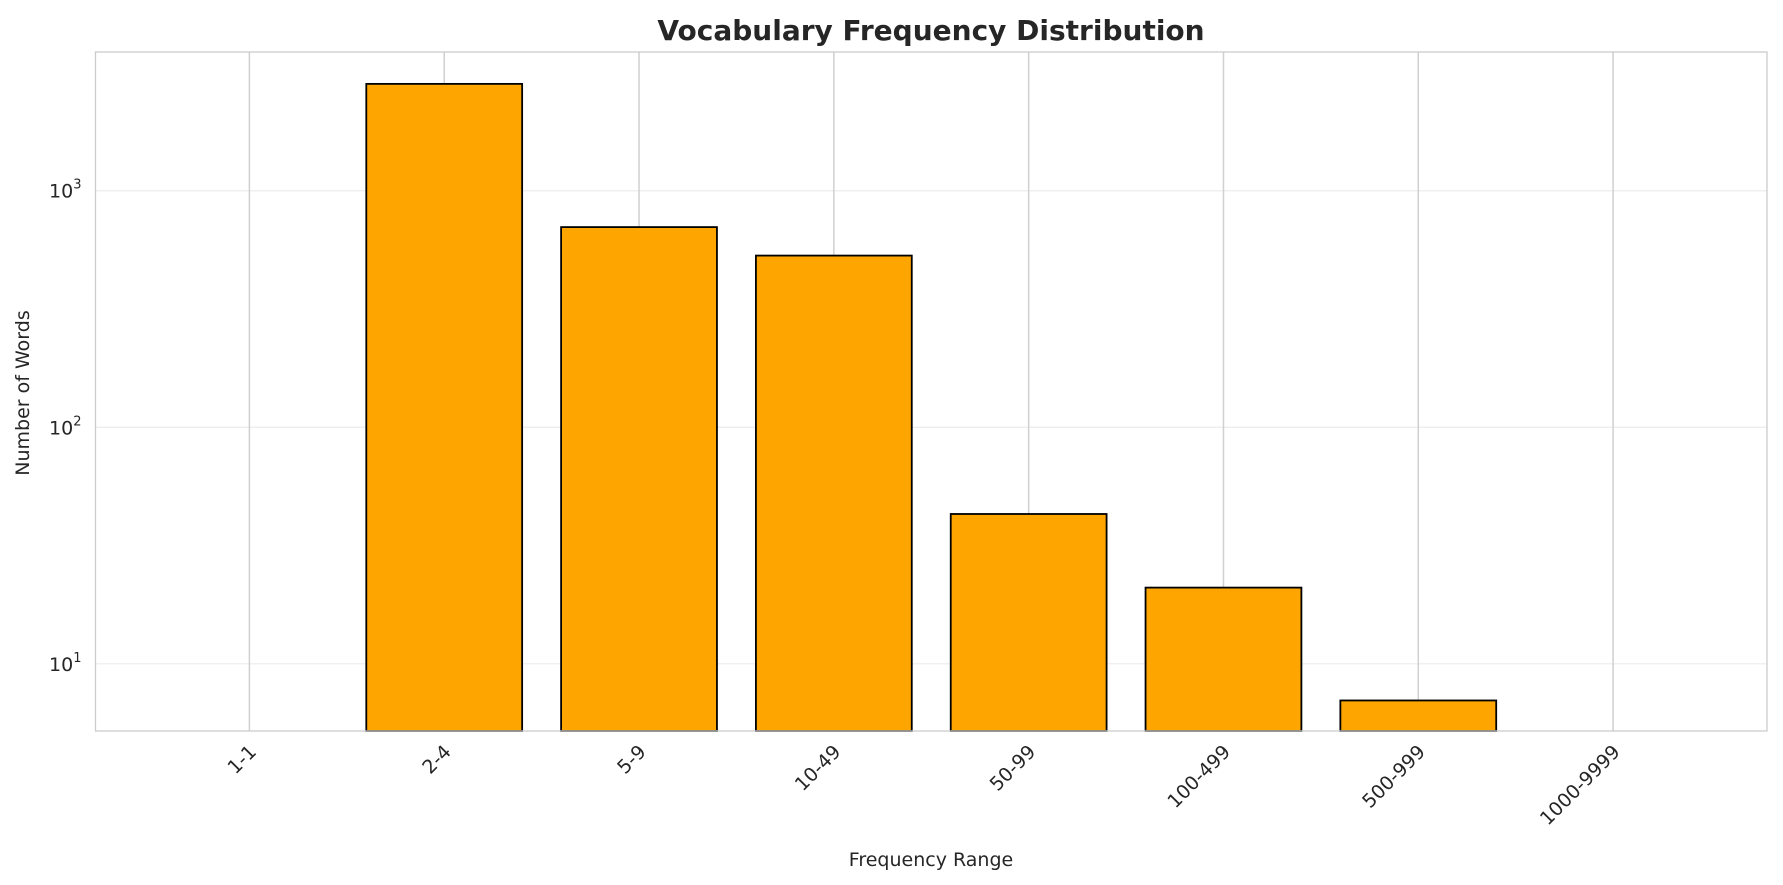 The height and width of the screenshot is (885, 1783). What do you see at coordinates (1394, 777) in the screenshot?
I see `x-tick-label: 500-999` at bounding box center [1394, 777].